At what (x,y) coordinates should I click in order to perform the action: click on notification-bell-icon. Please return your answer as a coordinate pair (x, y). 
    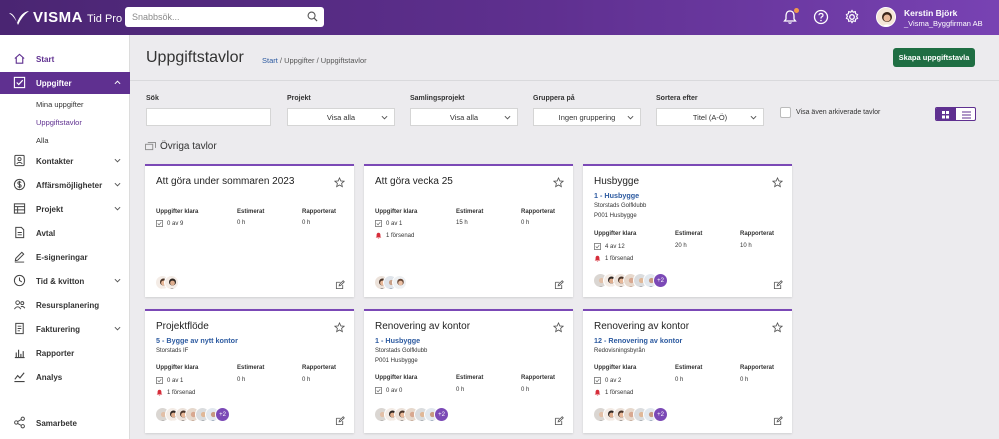
    Looking at the image, I should click on (790, 17).